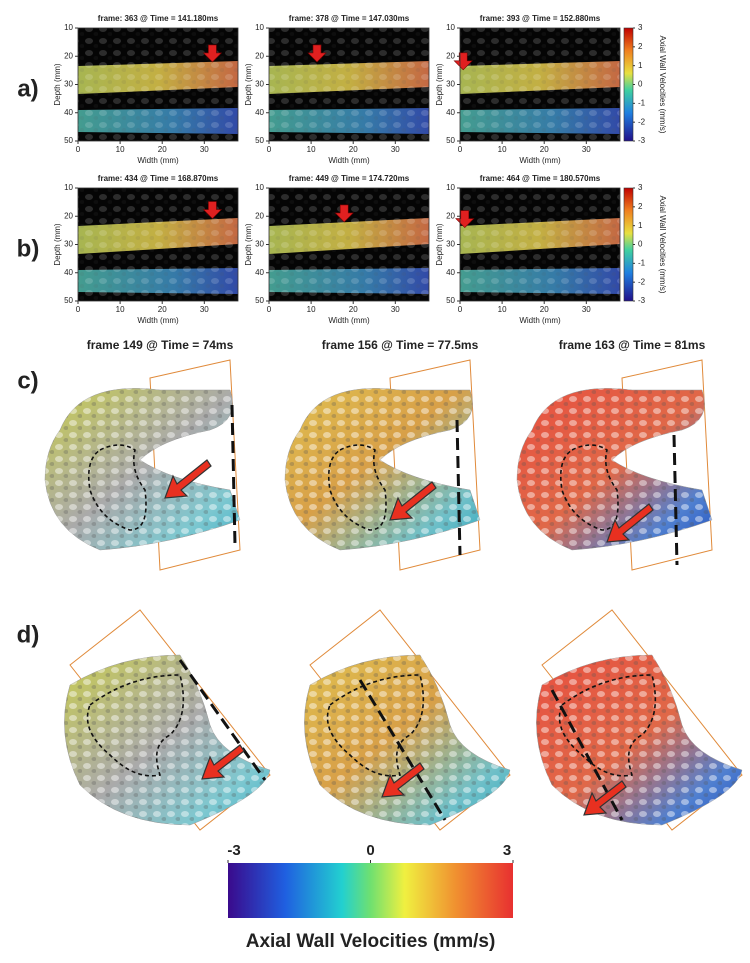 Image resolution: width=750 pixels, height=963 pixels. What do you see at coordinates (400, 345) in the screenshot?
I see `render-title: frame 156 @ Time = 77.5ms` at bounding box center [400, 345].